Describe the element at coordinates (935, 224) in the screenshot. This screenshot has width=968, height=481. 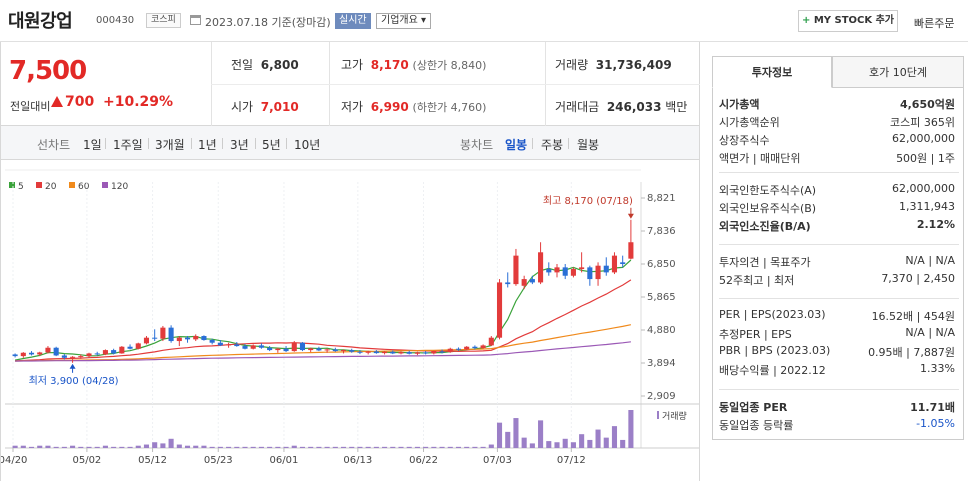
I see `info-value: 2.12%` at that location.